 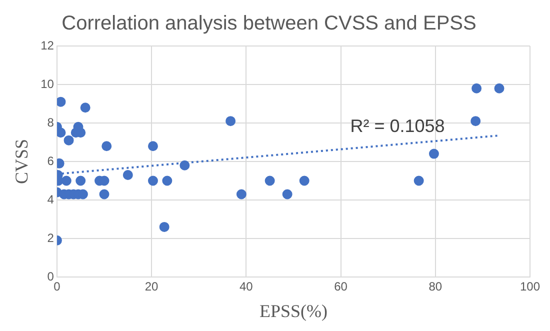 I want to click on y-tick-label: 8, so click(x=50, y=122).